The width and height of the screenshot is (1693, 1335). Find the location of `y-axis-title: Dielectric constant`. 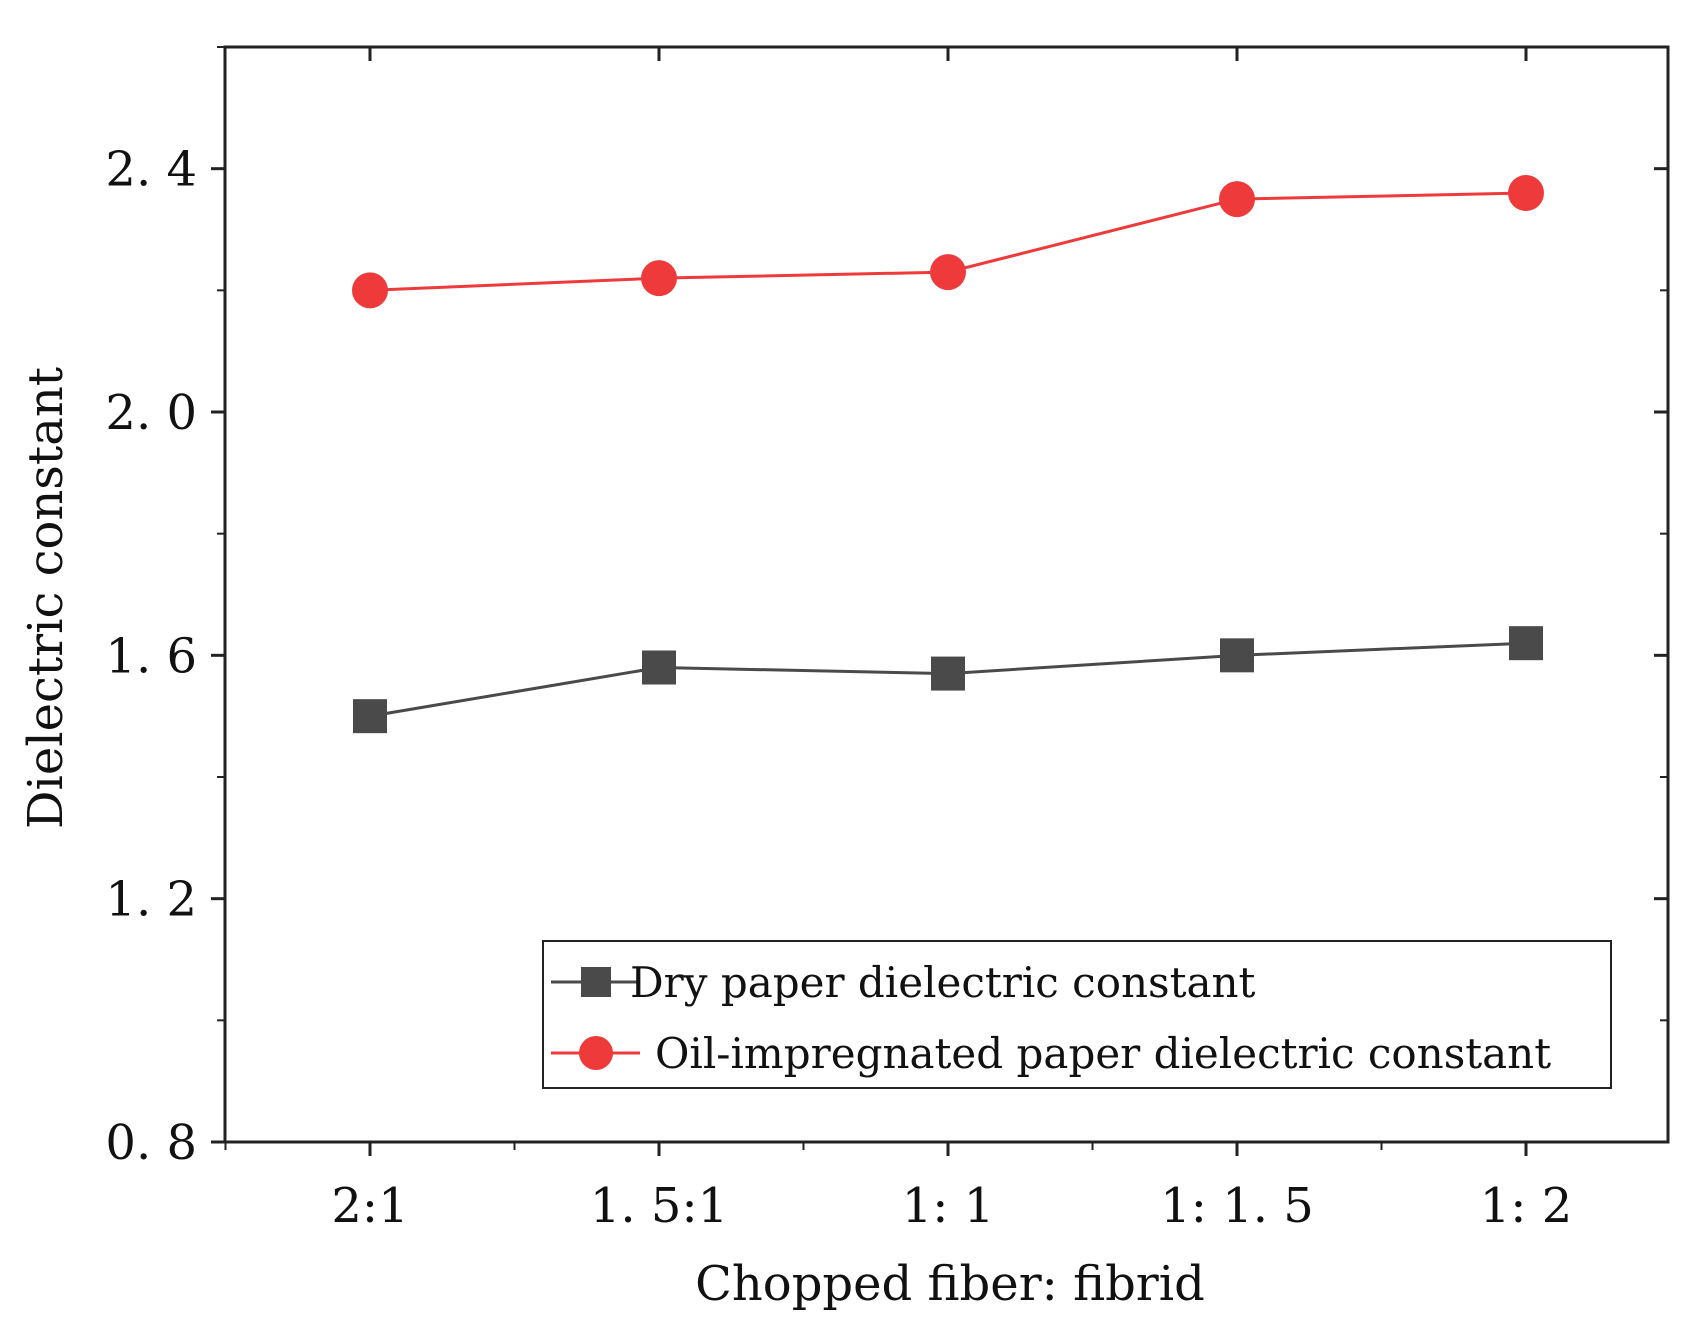

y-axis-title: Dielectric constant is located at coordinates (46, 598).